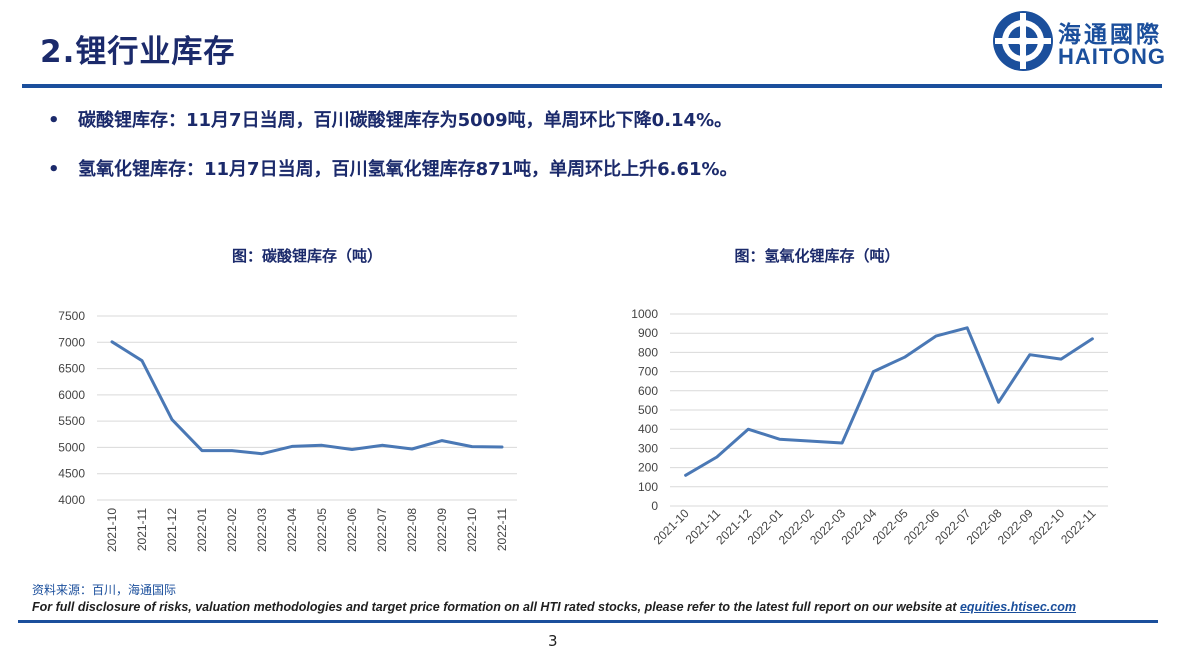 This screenshot has height=669, width=1190. What do you see at coordinates (142, 529) in the screenshot?
I see `x-tick-label: 2021-11` at bounding box center [142, 529].